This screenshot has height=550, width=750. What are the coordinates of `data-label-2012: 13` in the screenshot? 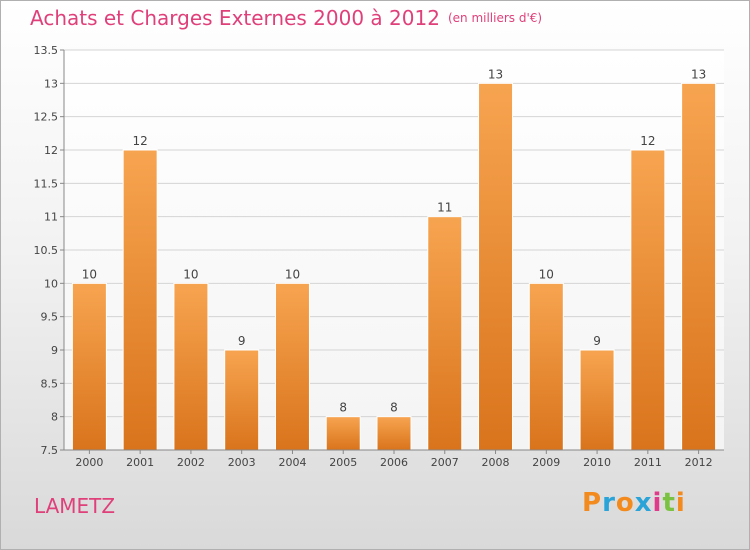 It's located at (698, 74).